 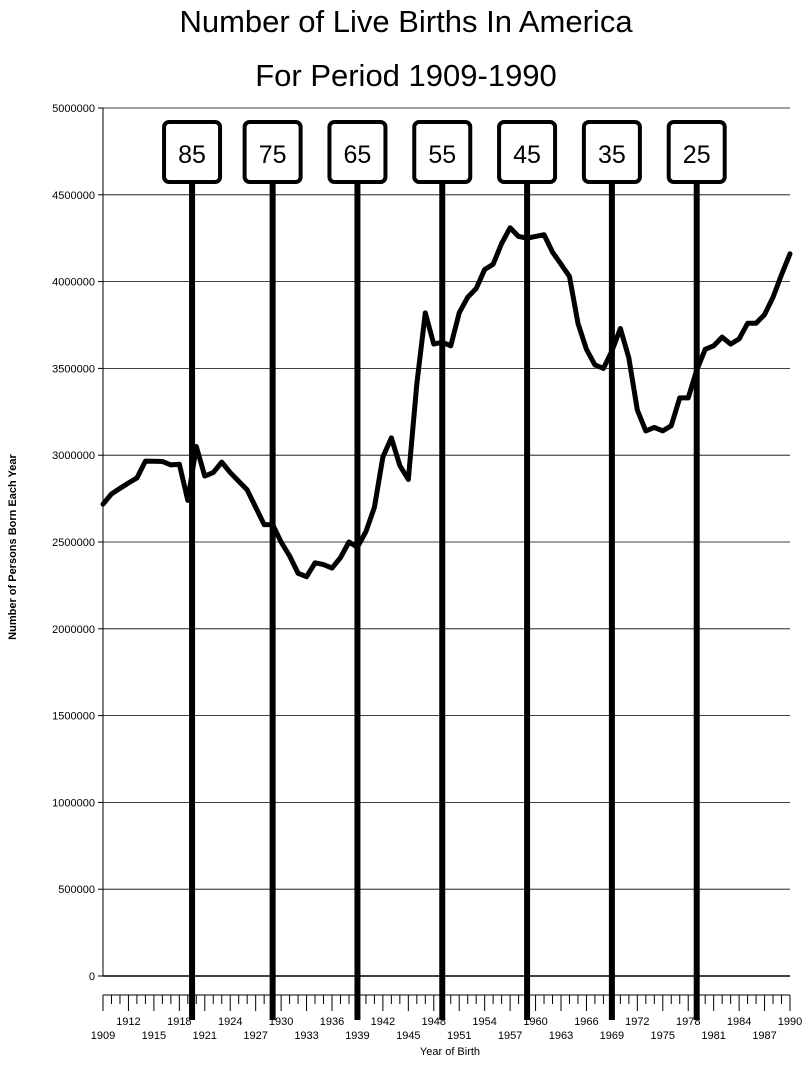 I want to click on y-tick-label: 4500000, so click(x=73, y=196).